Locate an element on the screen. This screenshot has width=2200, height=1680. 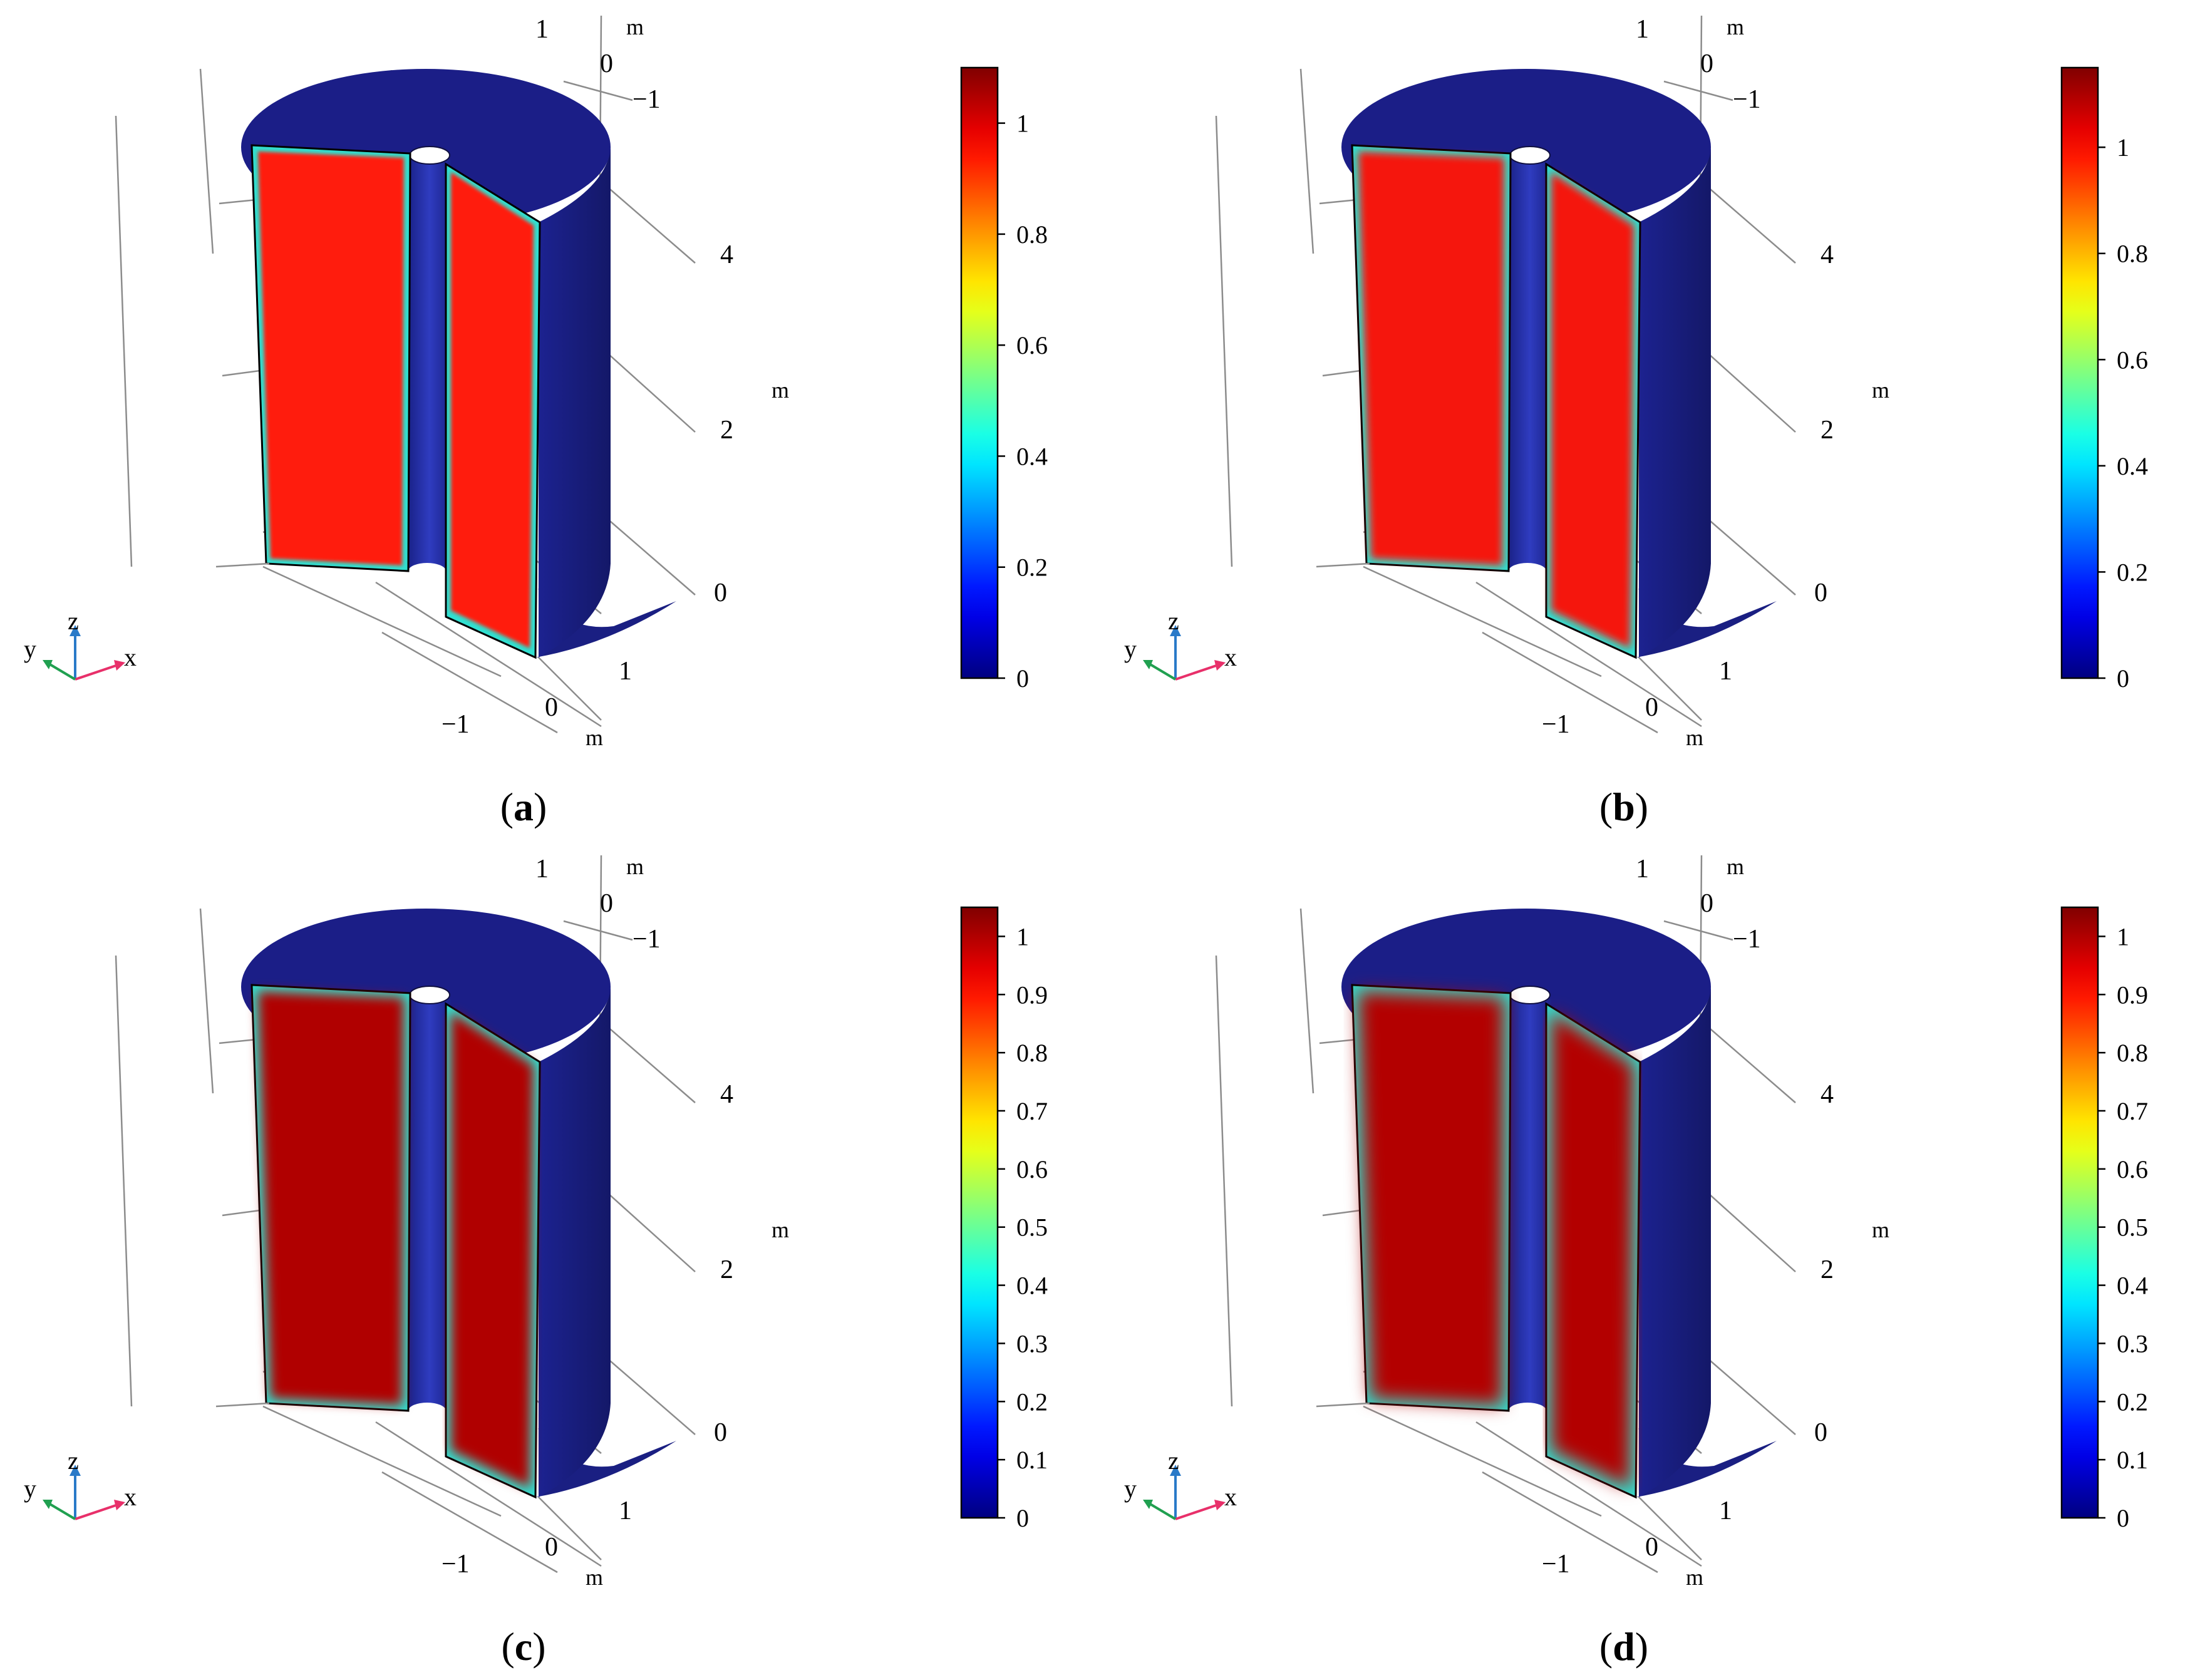
unit-top: m is located at coordinates (635, 866).